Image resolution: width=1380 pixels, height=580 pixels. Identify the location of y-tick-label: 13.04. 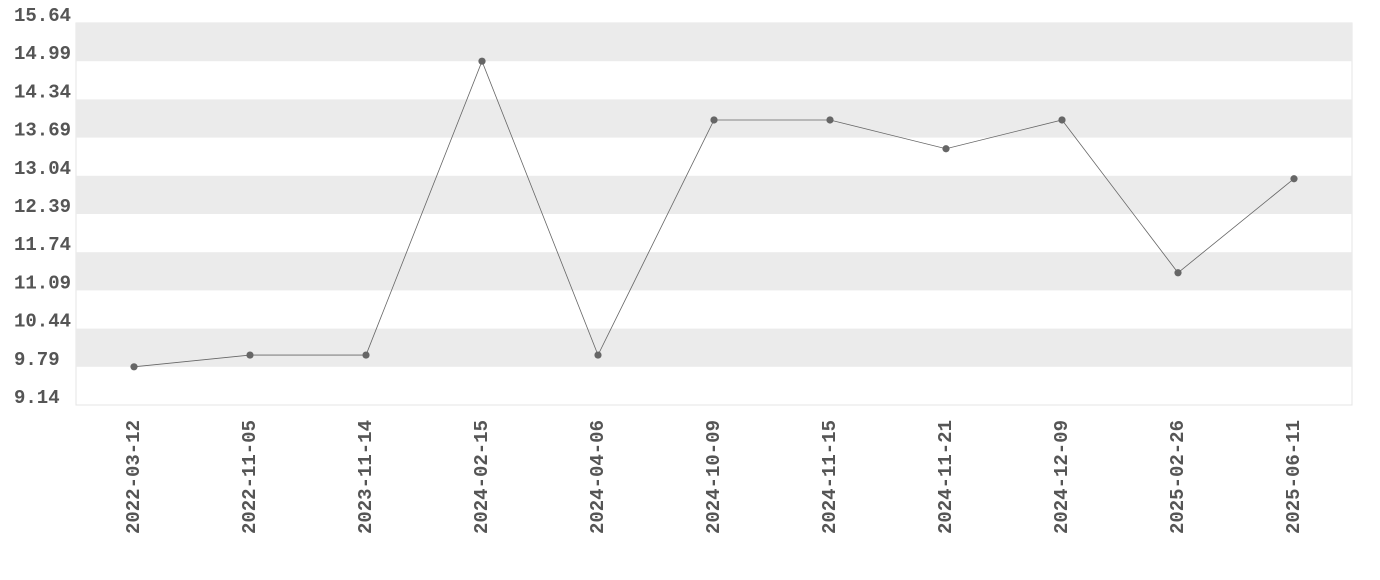
(42, 169).